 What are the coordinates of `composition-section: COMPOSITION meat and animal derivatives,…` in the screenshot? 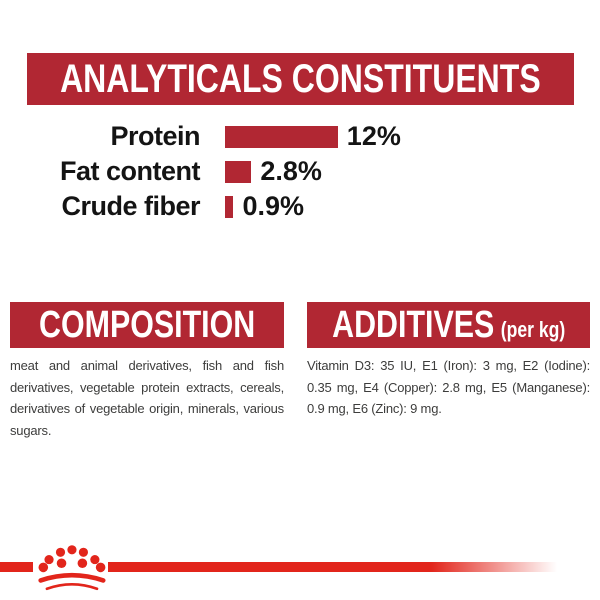 It's located at (147, 378).